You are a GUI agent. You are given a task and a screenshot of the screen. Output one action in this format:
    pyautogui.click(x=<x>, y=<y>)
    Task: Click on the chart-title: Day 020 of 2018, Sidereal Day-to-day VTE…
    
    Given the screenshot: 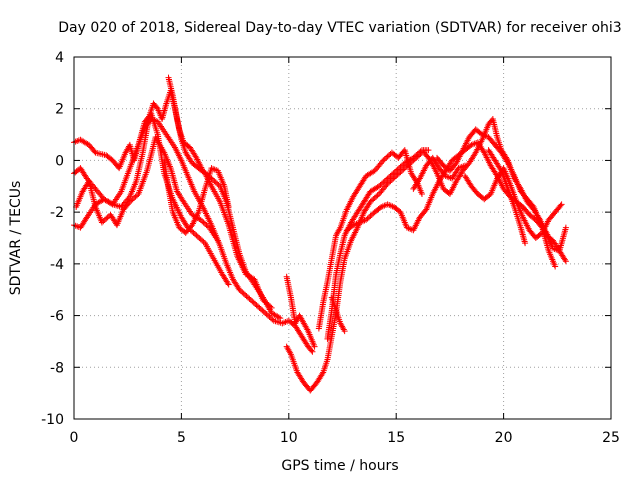 What is the action you would take?
    pyautogui.click(x=339, y=28)
    